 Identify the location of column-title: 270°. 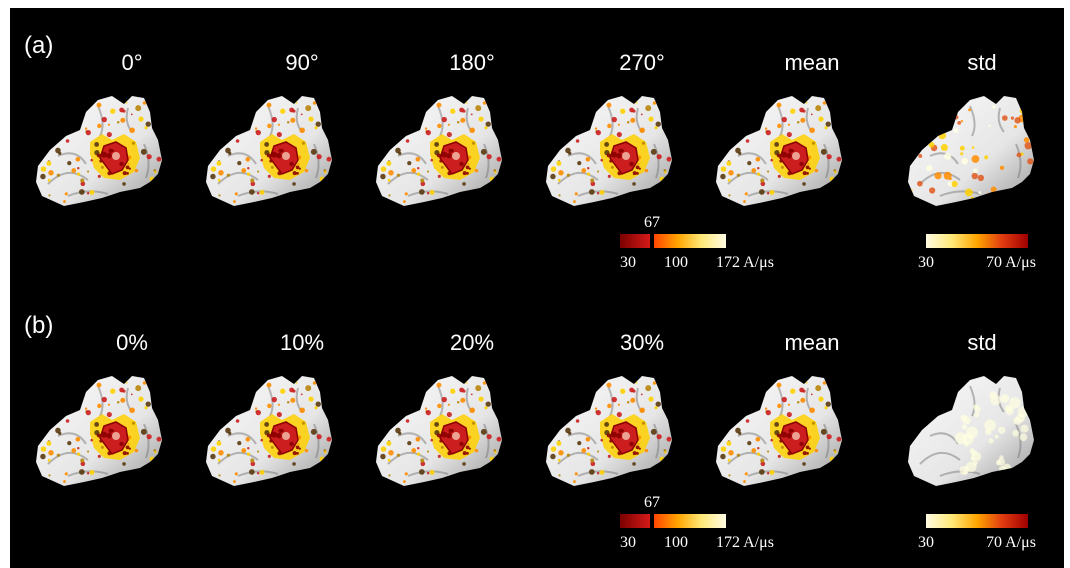
(642, 62).